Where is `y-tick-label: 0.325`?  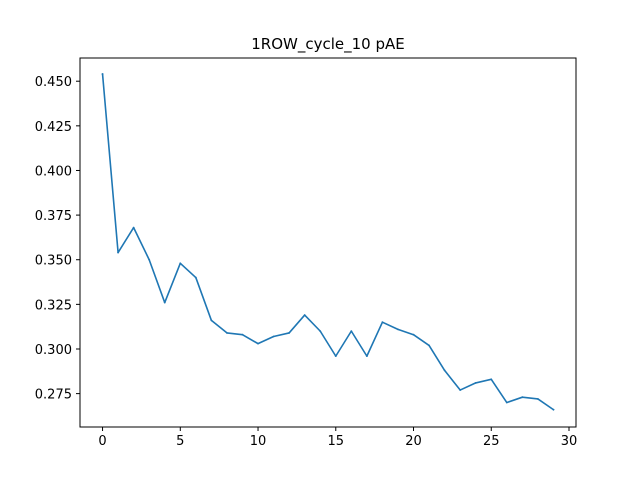 y-tick-label: 0.325 is located at coordinates (53, 305).